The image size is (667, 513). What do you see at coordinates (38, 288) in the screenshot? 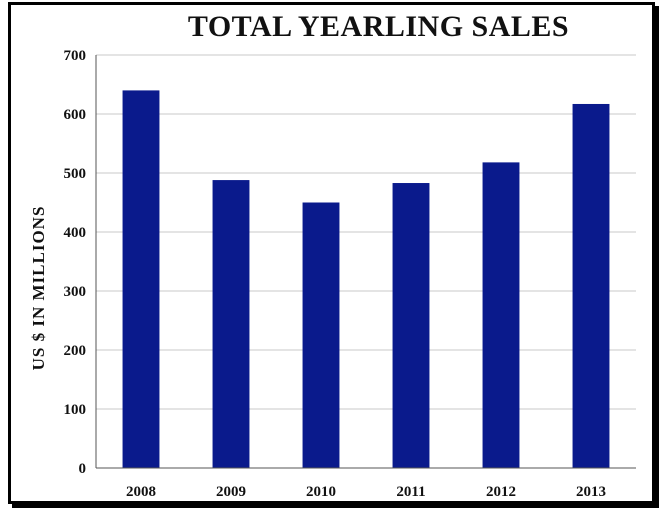
I see `y-axis-label: US $ IN MILLIONS` at bounding box center [38, 288].